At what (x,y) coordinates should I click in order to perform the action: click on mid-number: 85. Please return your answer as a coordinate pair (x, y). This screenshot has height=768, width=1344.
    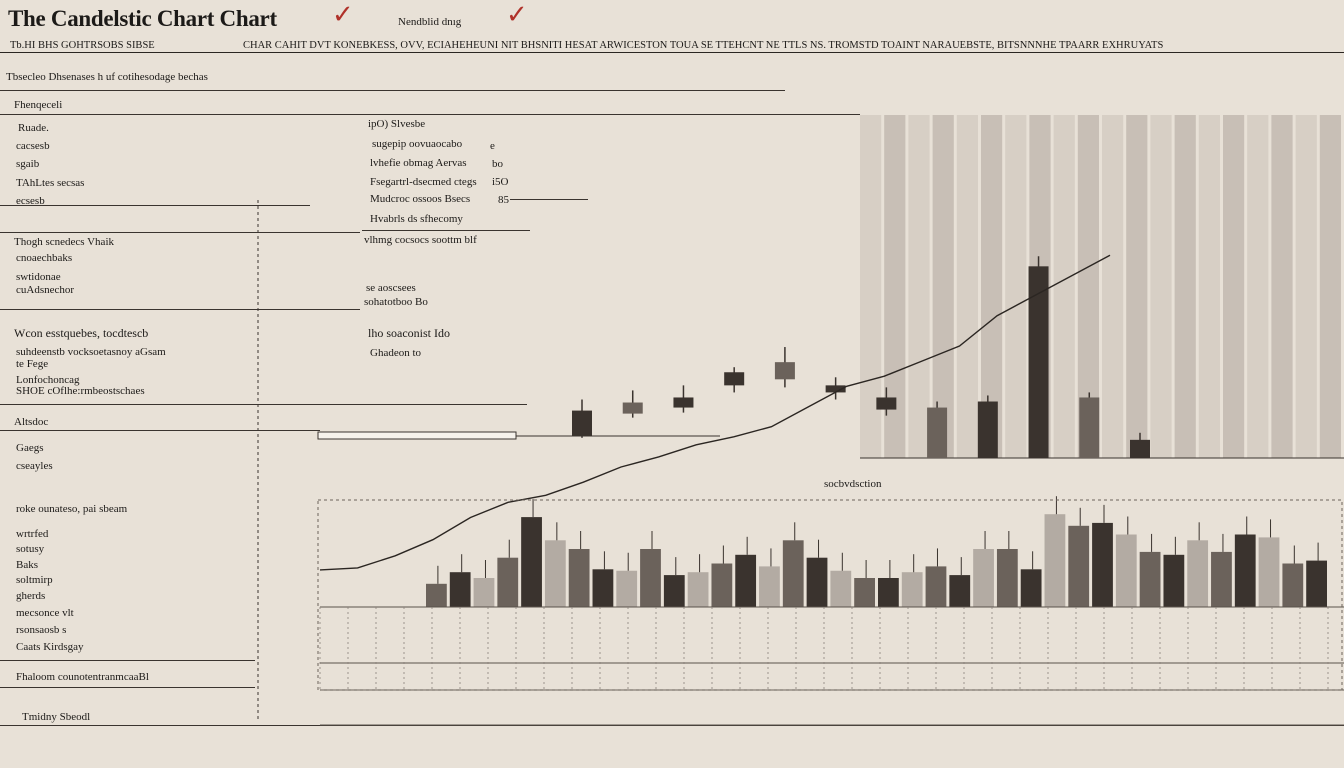
    Looking at the image, I should click on (503, 200).